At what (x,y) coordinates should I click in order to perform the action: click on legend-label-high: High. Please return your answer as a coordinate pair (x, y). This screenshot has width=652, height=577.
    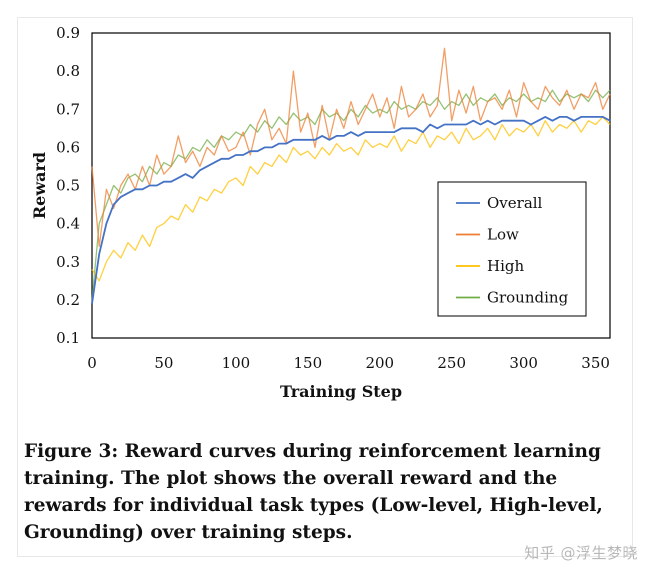
    Looking at the image, I should click on (505, 266).